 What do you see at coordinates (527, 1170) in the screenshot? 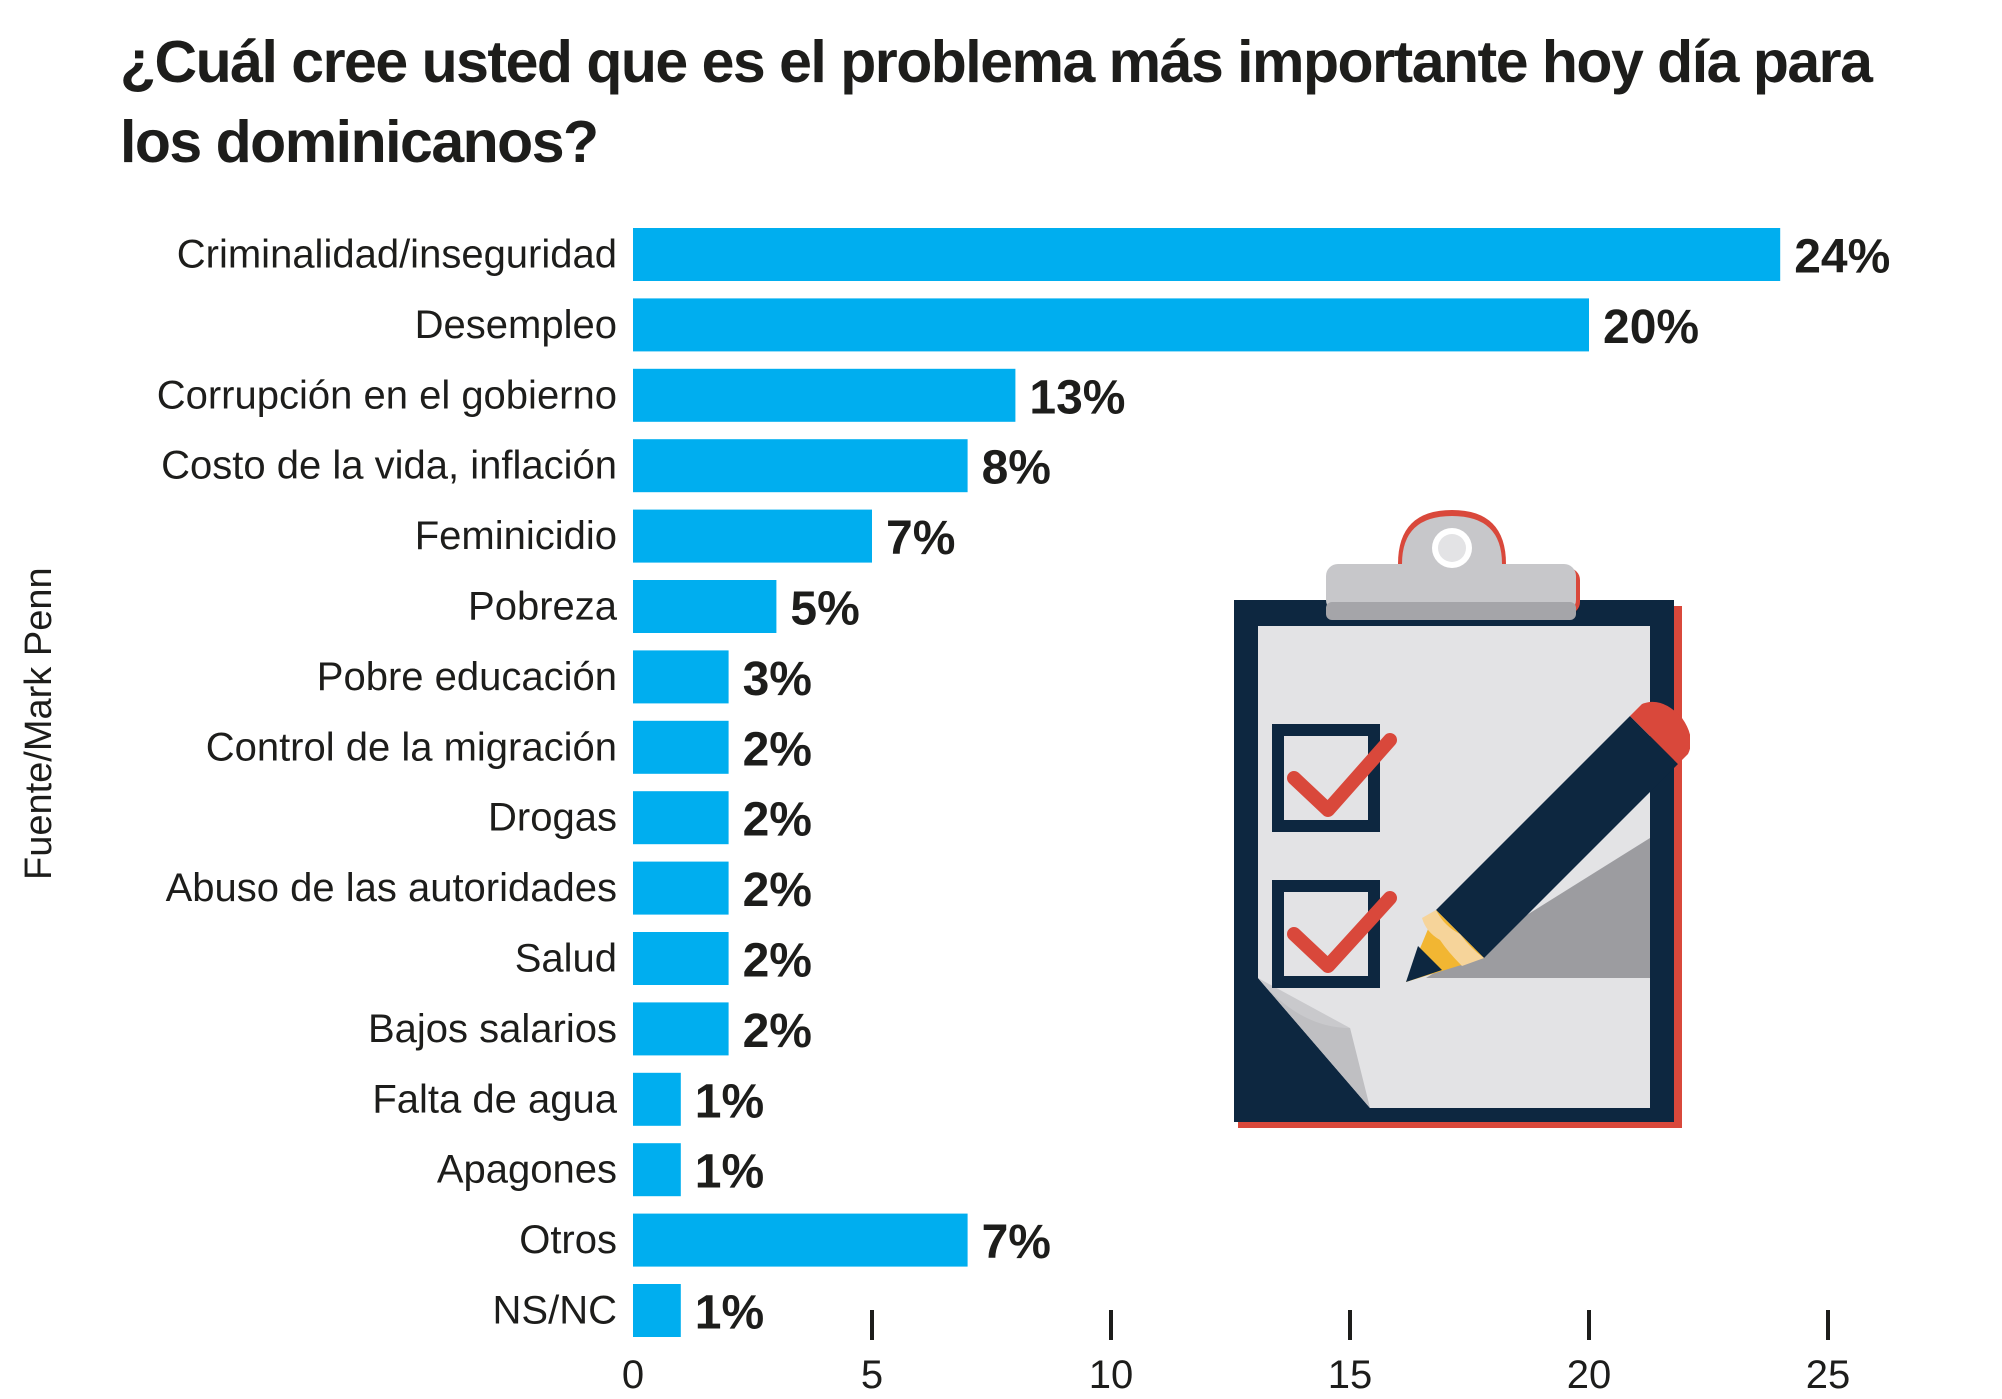
I see `category-label: Apagones` at bounding box center [527, 1170].